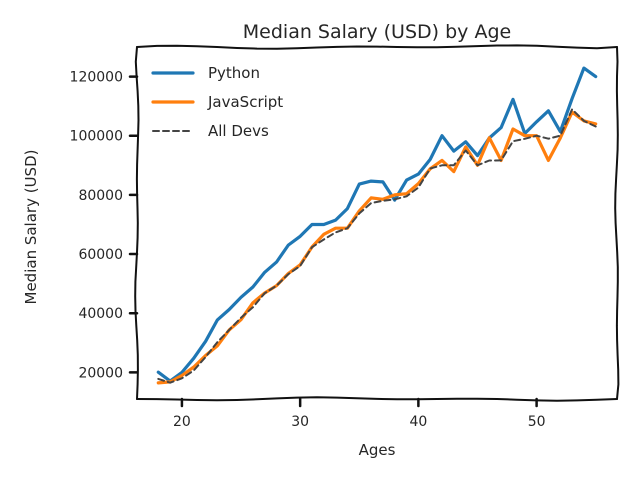  I want to click on y-tick-label: 100000, so click(96, 137).